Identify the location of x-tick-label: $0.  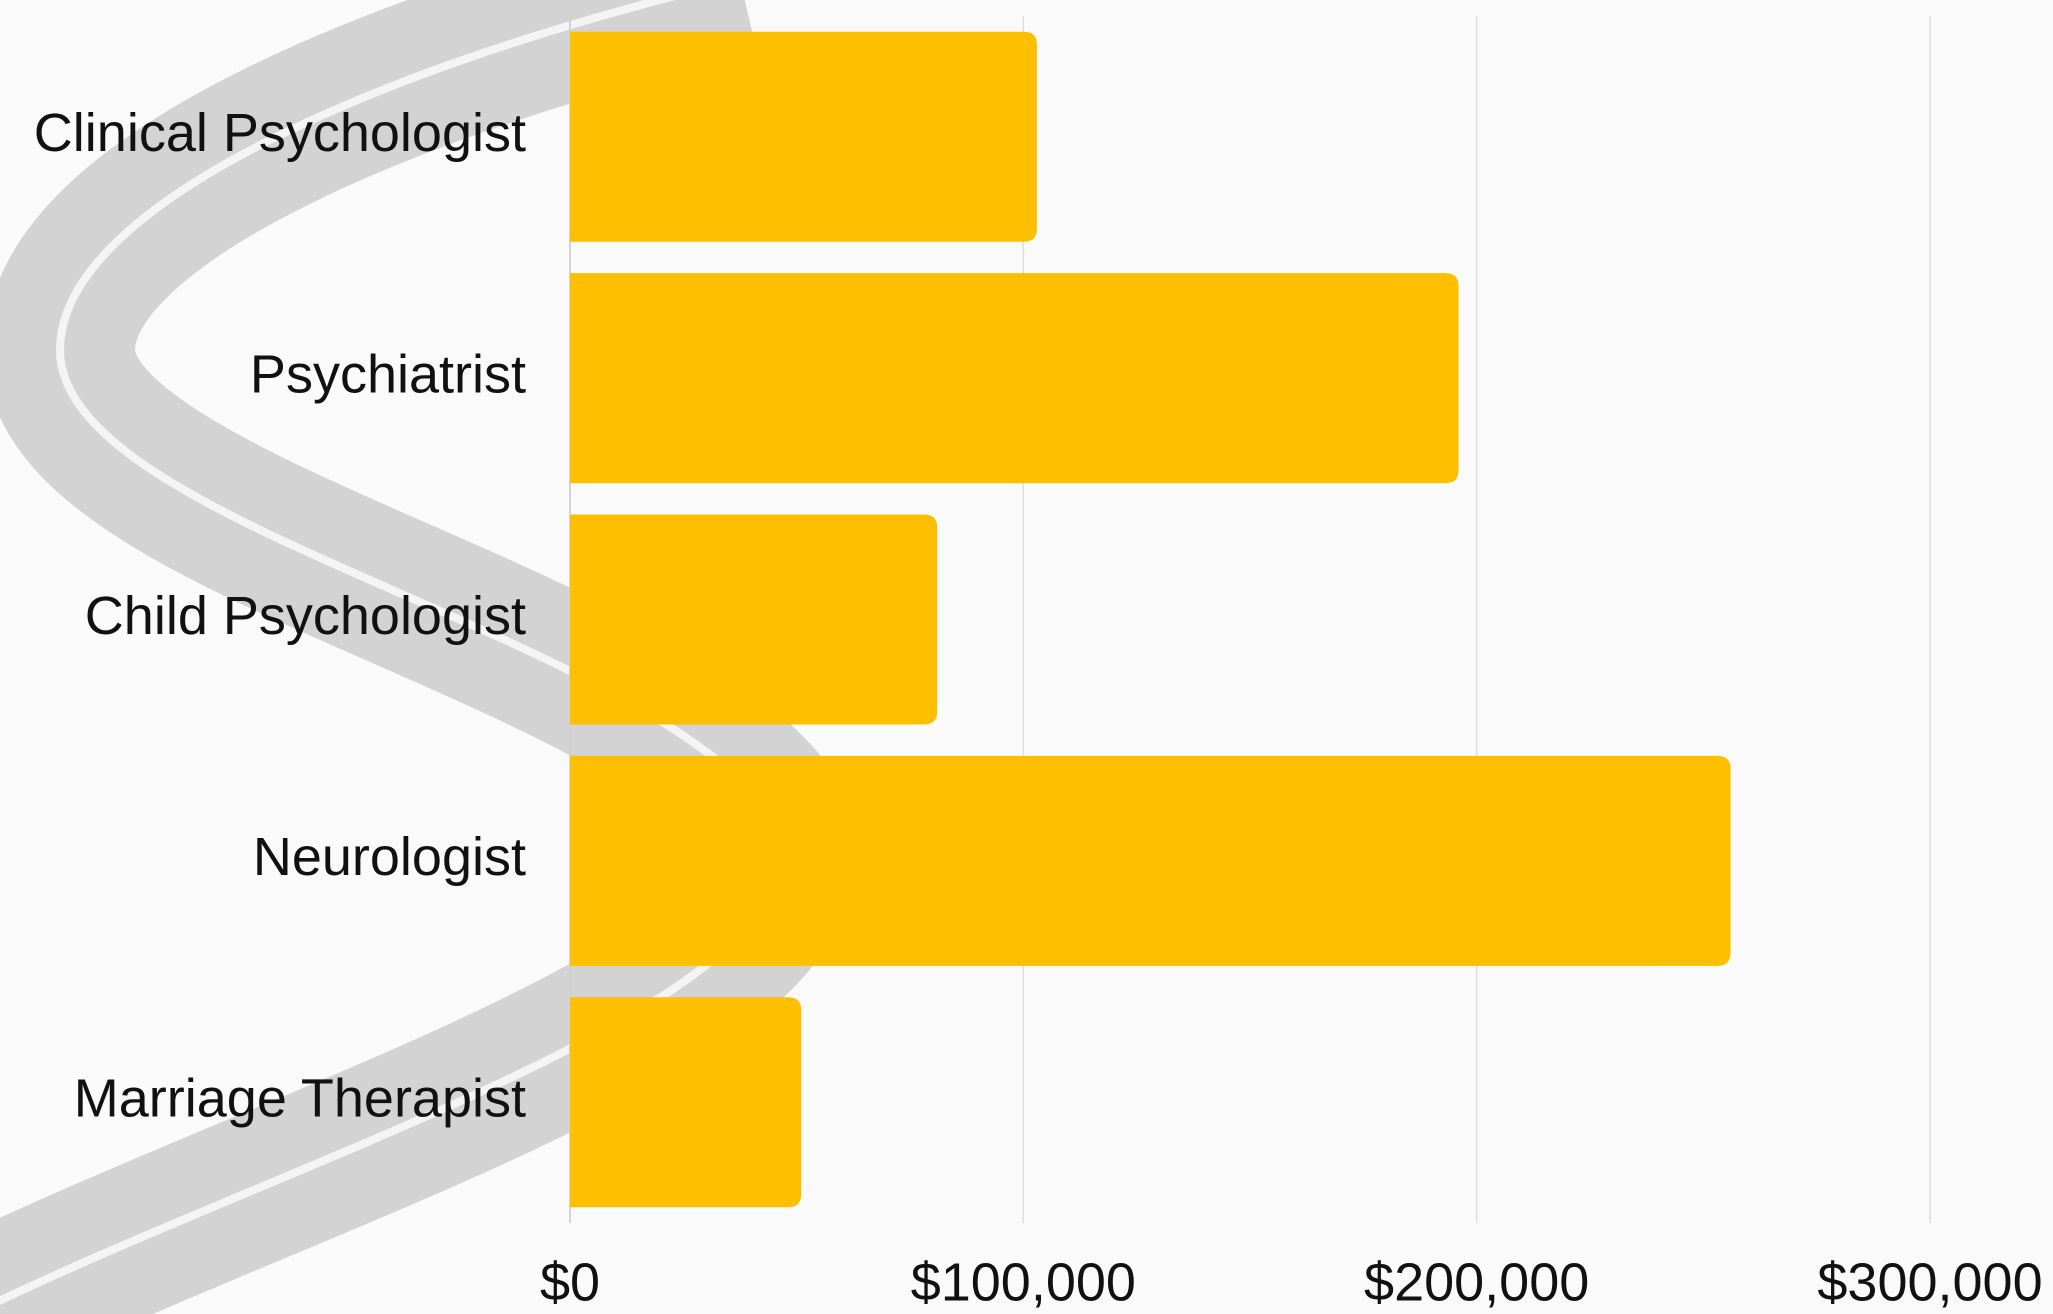
(570, 1282).